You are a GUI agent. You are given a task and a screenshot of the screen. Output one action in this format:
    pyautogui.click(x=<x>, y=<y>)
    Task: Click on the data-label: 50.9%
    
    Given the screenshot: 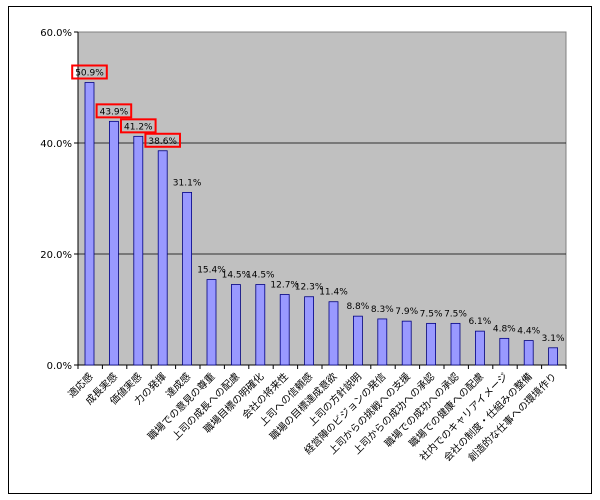 What is the action you would take?
    pyautogui.click(x=89, y=74)
    